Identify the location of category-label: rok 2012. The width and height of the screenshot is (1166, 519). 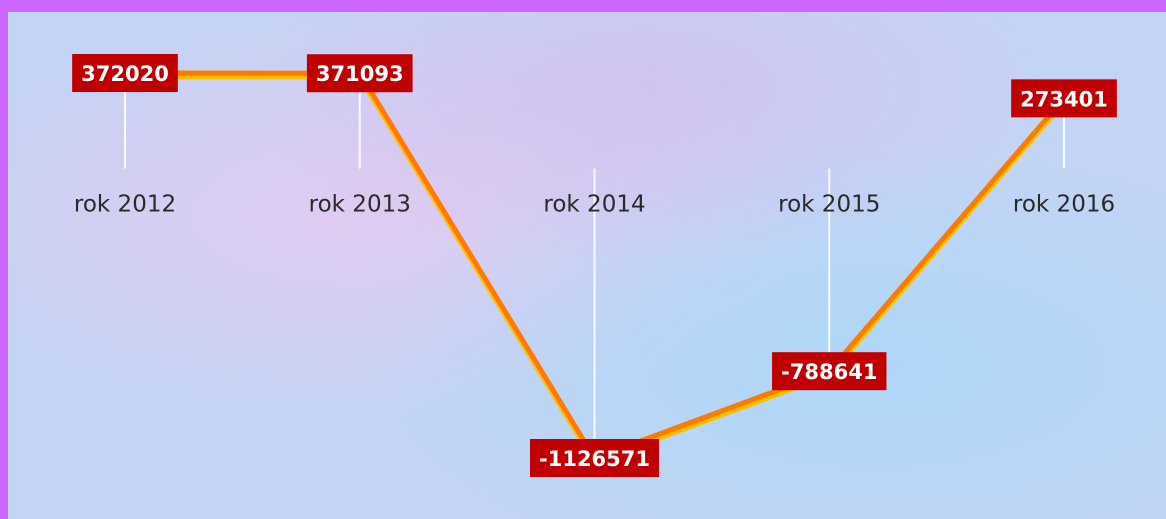
(125, 205).